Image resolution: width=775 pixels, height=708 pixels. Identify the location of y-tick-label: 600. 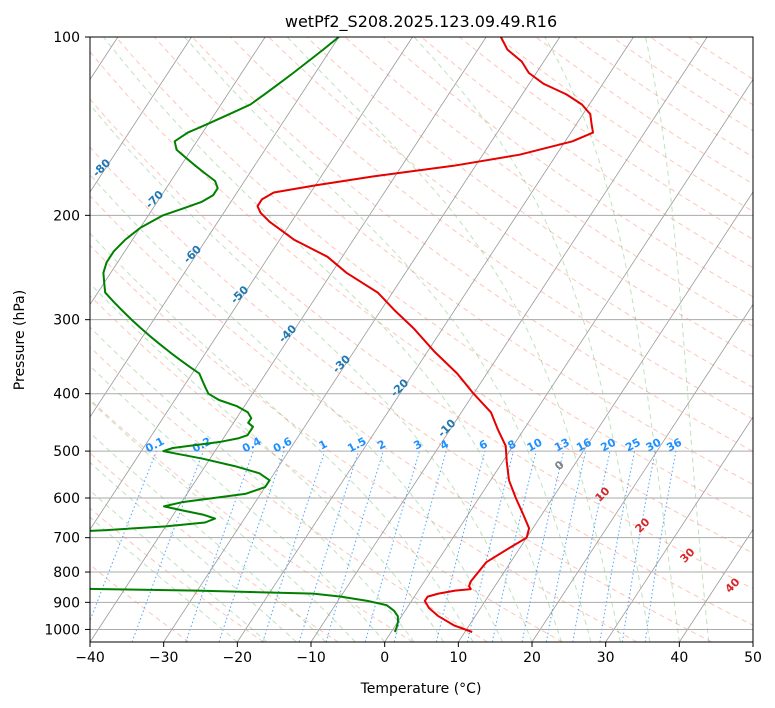
(66, 499).